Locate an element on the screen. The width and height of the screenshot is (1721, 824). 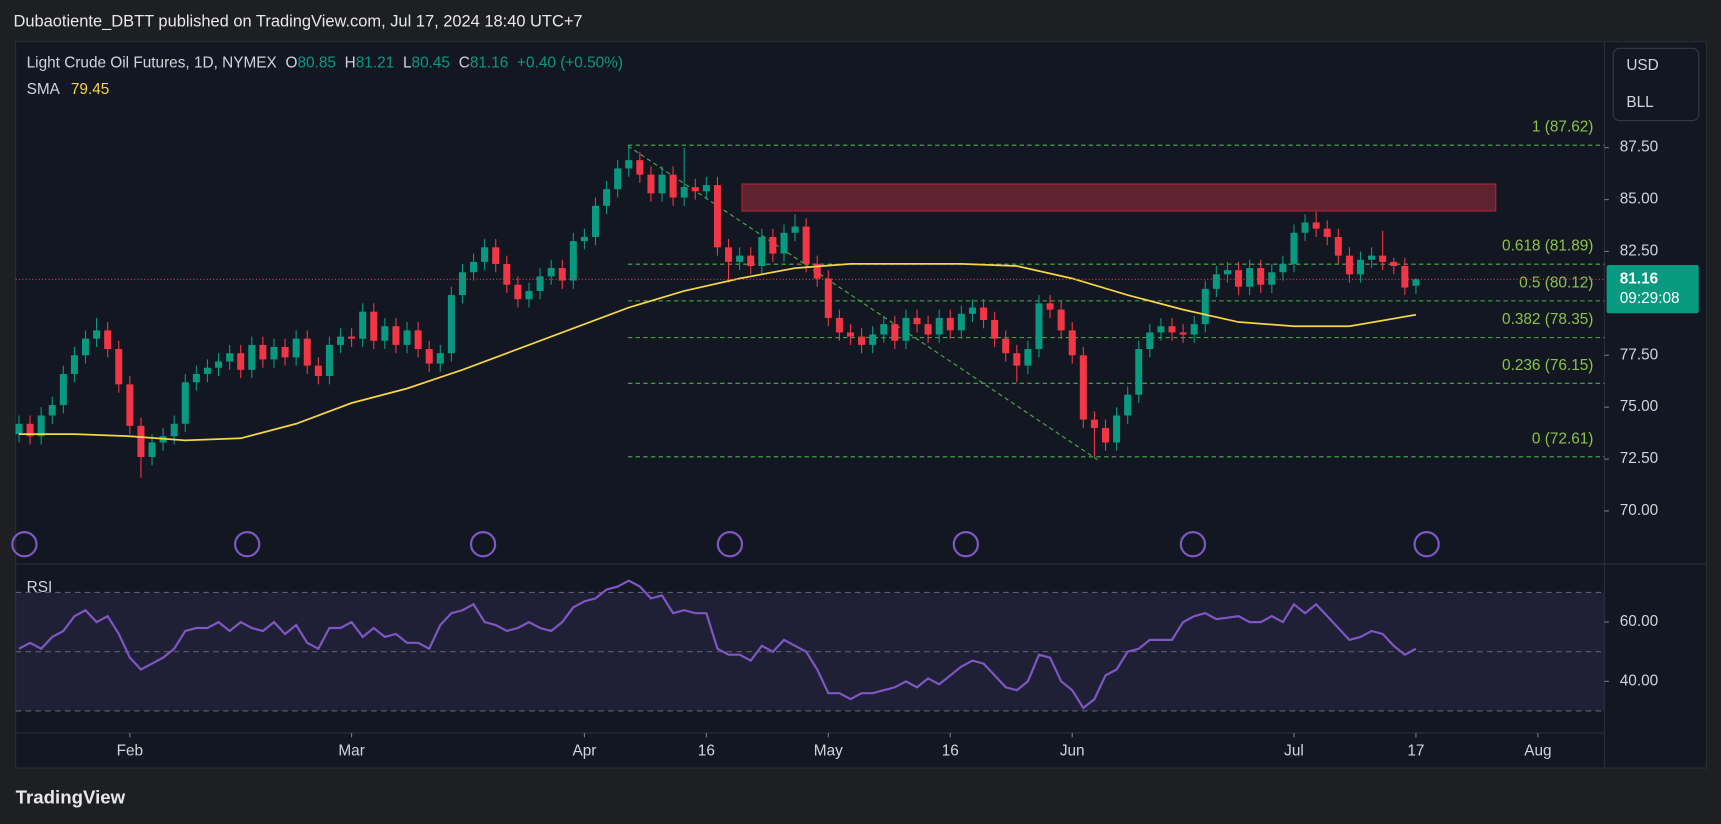
rsi-legend: RSI is located at coordinates (40, 587).